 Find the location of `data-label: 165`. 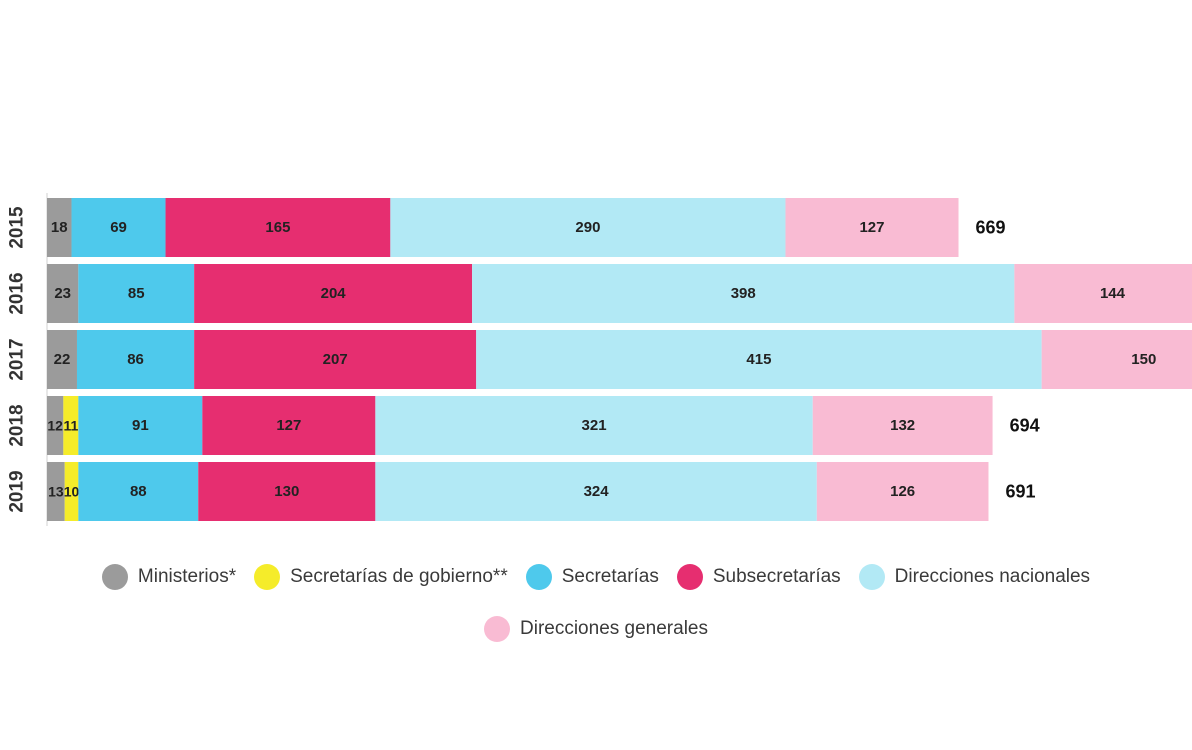

data-label: 165 is located at coordinates (277, 227).